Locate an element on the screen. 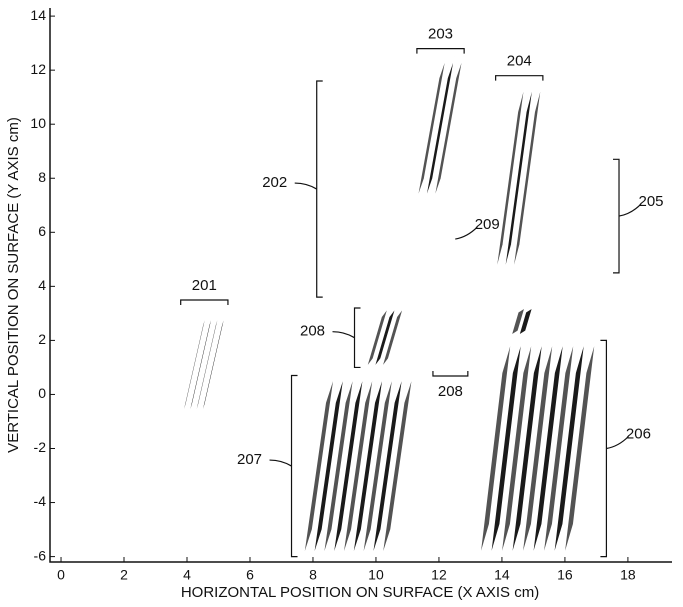 This screenshot has height=607, width=683. y-tick-label: 8 is located at coordinates (42, 177).